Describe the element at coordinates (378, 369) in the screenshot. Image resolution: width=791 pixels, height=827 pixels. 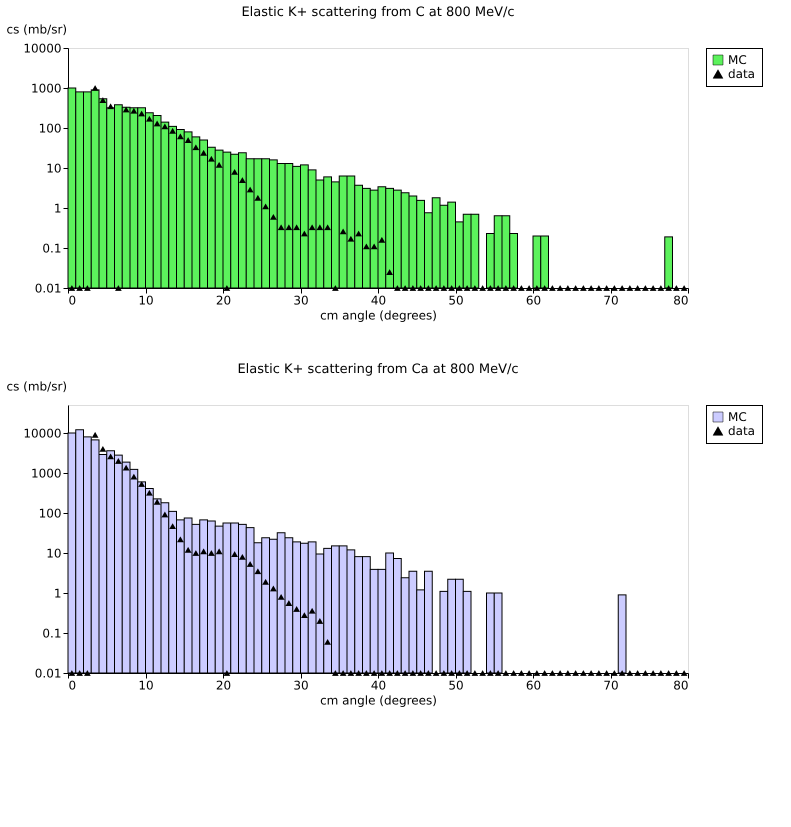
I see `chart-title: Elastic K+ scattering from Ca at 800 MeV/c` at that location.